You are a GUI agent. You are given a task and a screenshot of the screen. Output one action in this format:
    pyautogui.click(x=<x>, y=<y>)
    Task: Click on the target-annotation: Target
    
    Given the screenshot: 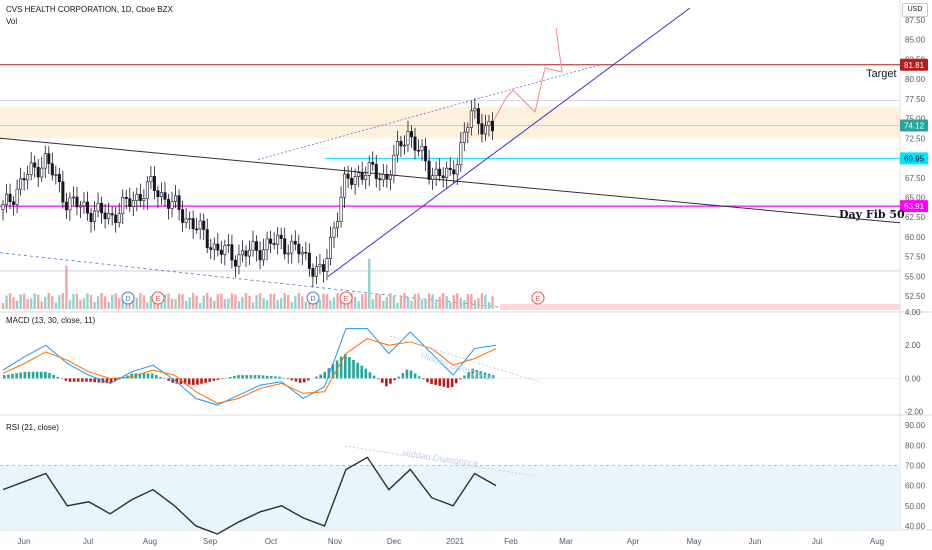 What is the action you would take?
    pyautogui.click(x=881, y=74)
    